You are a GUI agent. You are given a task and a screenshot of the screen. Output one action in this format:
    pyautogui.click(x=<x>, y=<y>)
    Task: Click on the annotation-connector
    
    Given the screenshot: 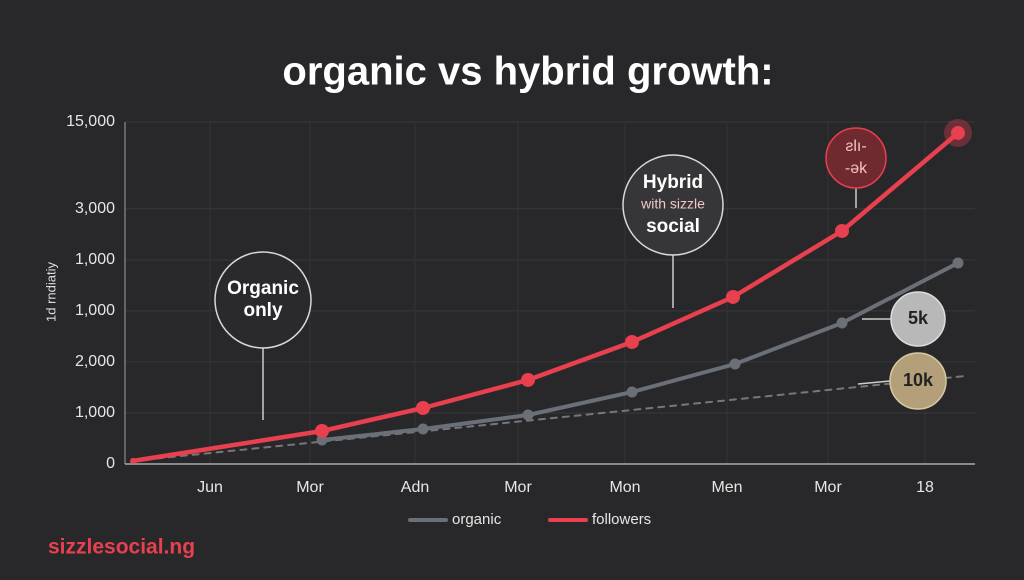 What is the action you would take?
    pyautogui.click(x=874, y=382)
    